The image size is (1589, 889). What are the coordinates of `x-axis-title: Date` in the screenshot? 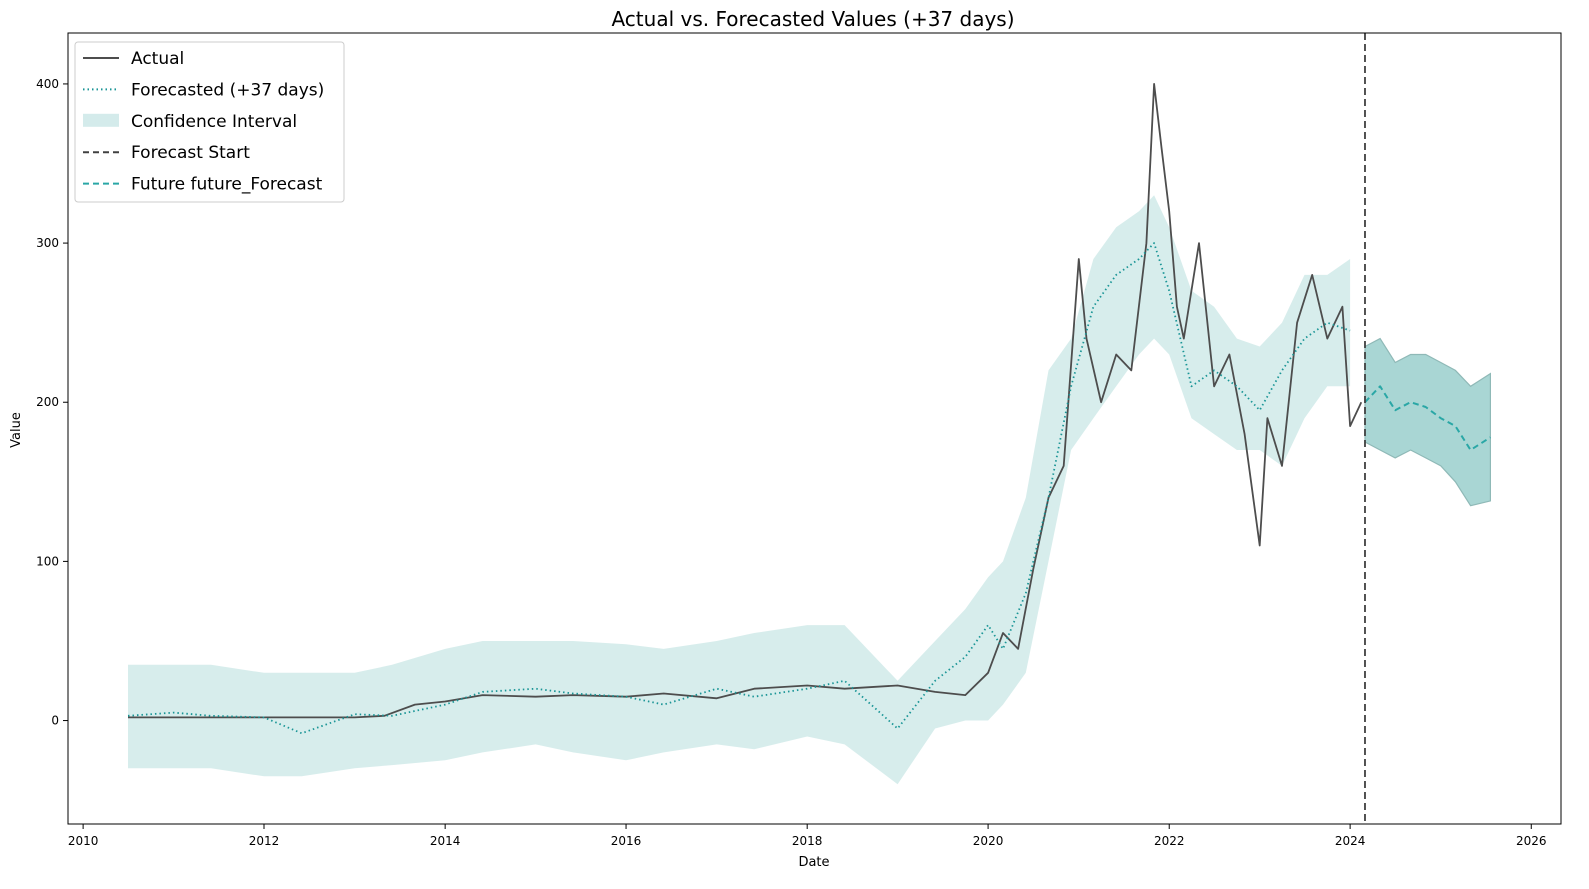 It's located at (813, 862).